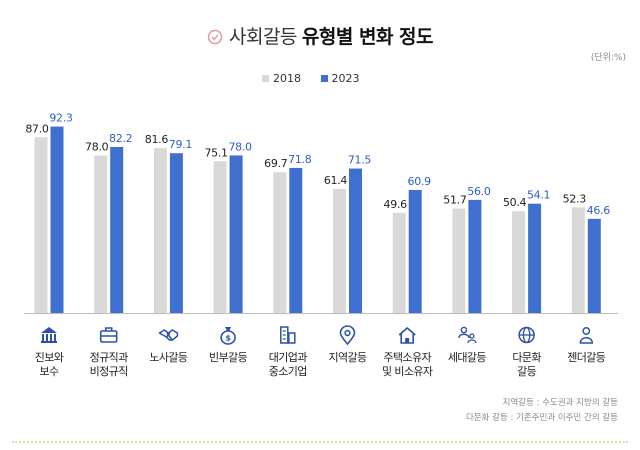 This screenshot has height=450, width=640. What do you see at coordinates (467, 357) in the screenshot?
I see `category-label: 세대갈등` at bounding box center [467, 357].